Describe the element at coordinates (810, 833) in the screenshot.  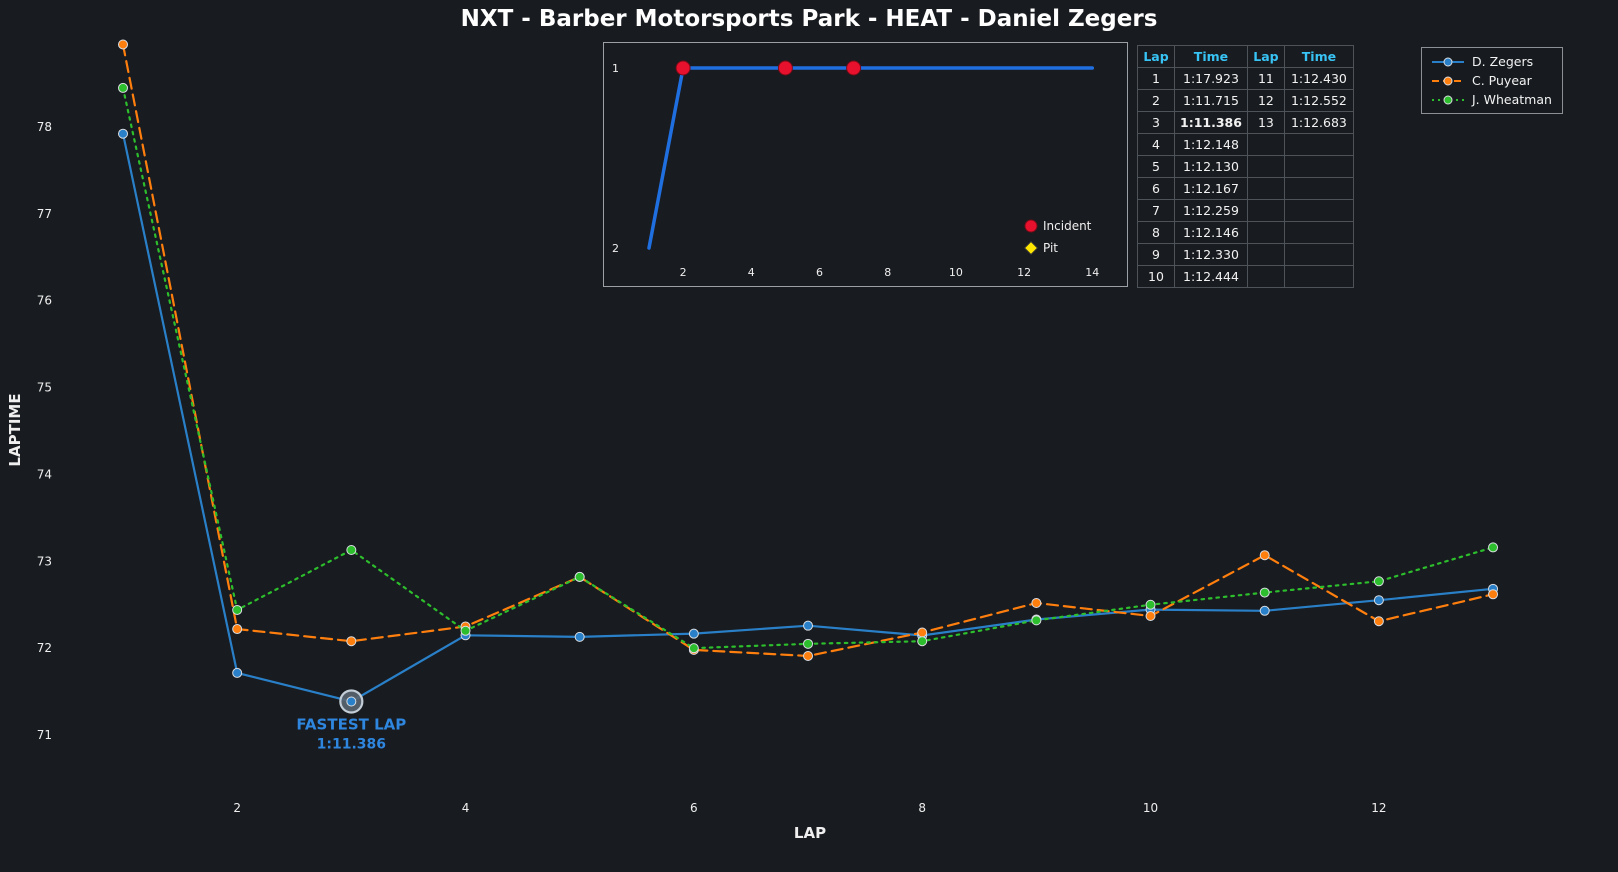
I see `x-axis-label: LAP` at that location.